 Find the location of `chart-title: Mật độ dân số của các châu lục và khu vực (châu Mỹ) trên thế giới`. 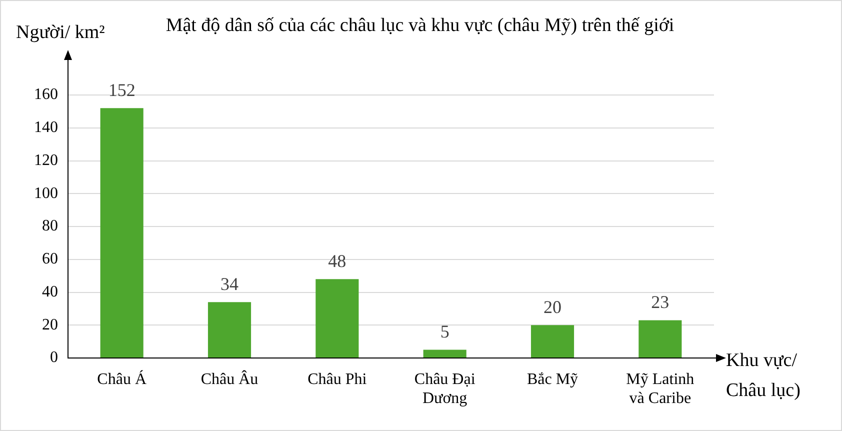

chart-title: Mật độ dân số của các châu lục và khu vực (châu Mỹ) trên thế giới is located at coordinates (420, 26).